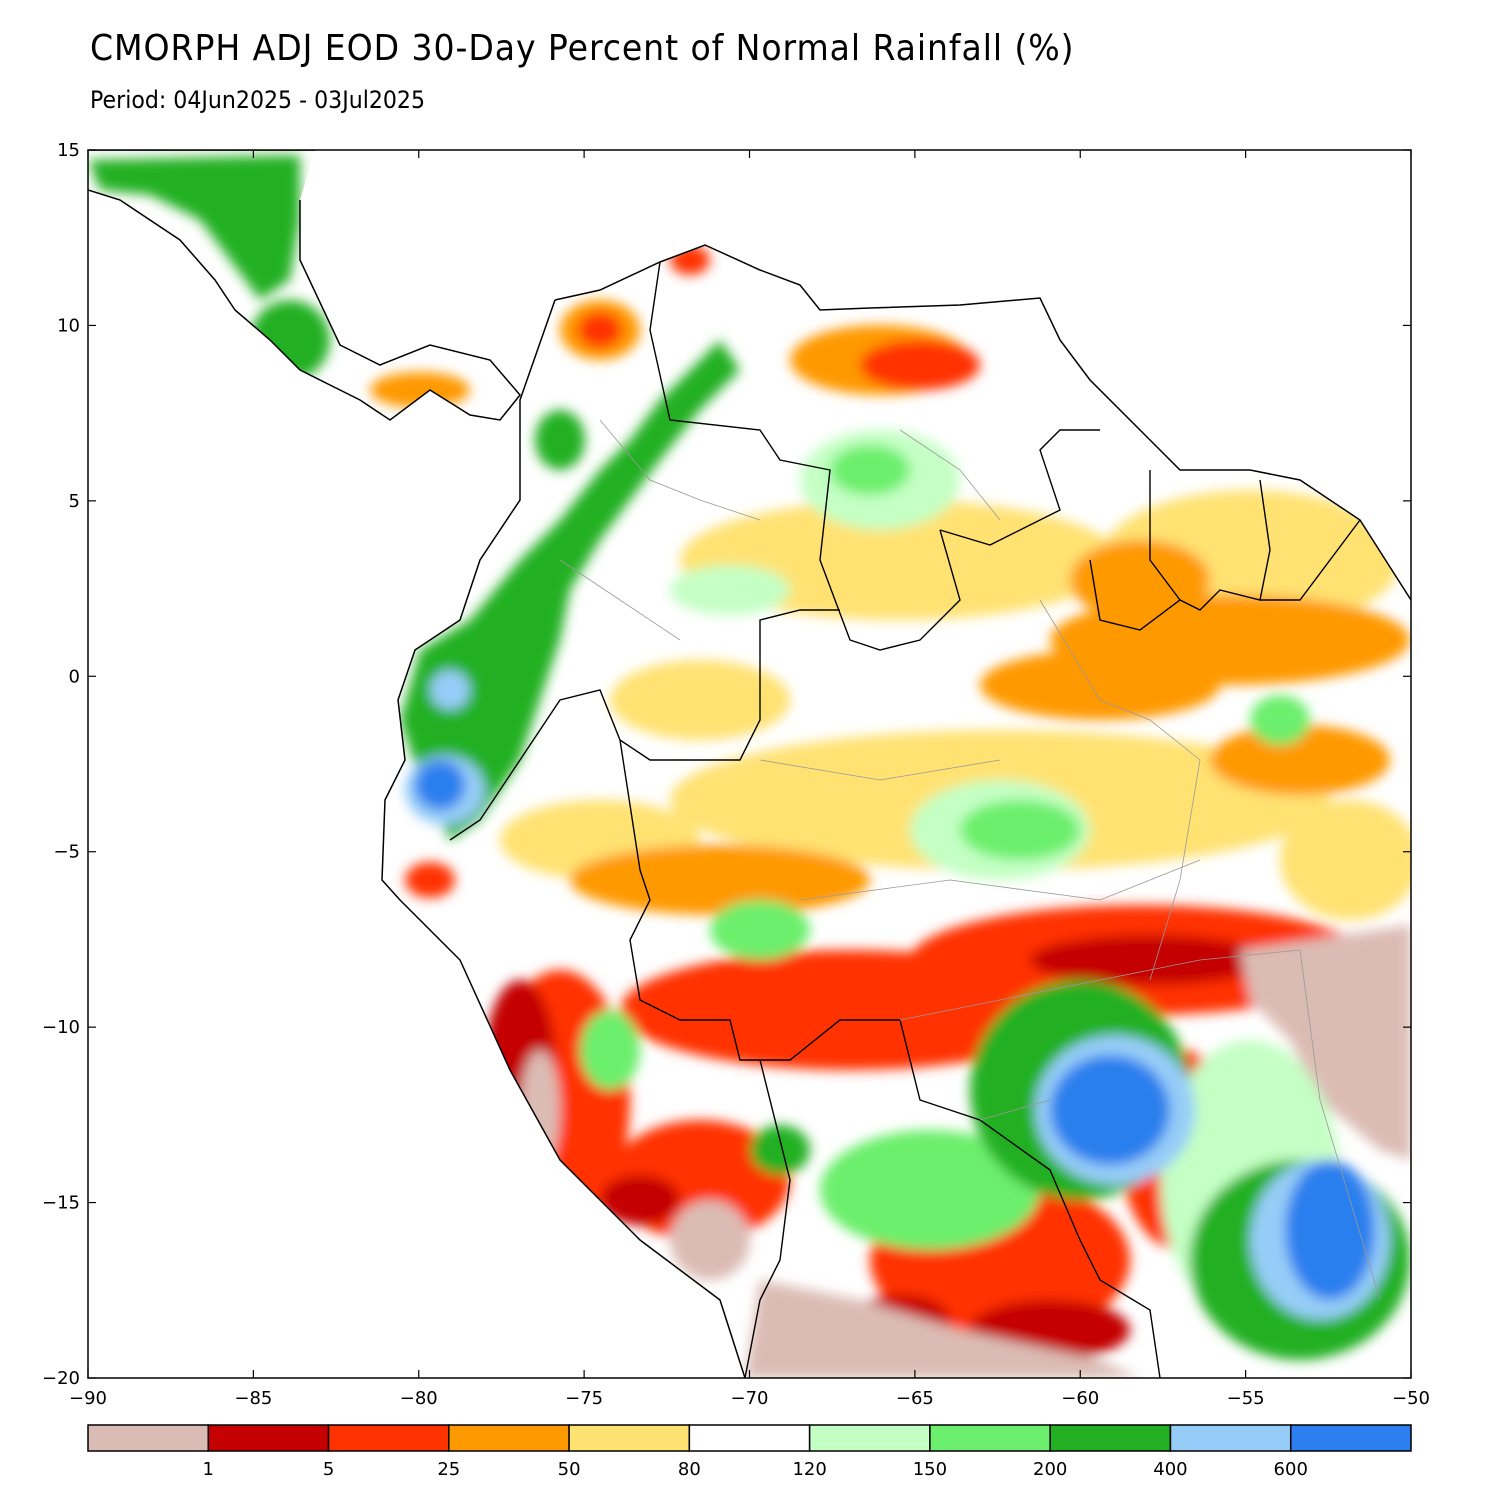 This screenshot has width=1500, height=1500. What do you see at coordinates (1246, 1398) in the screenshot?
I see `lon-tick-label: −55` at bounding box center [1246, 1398].